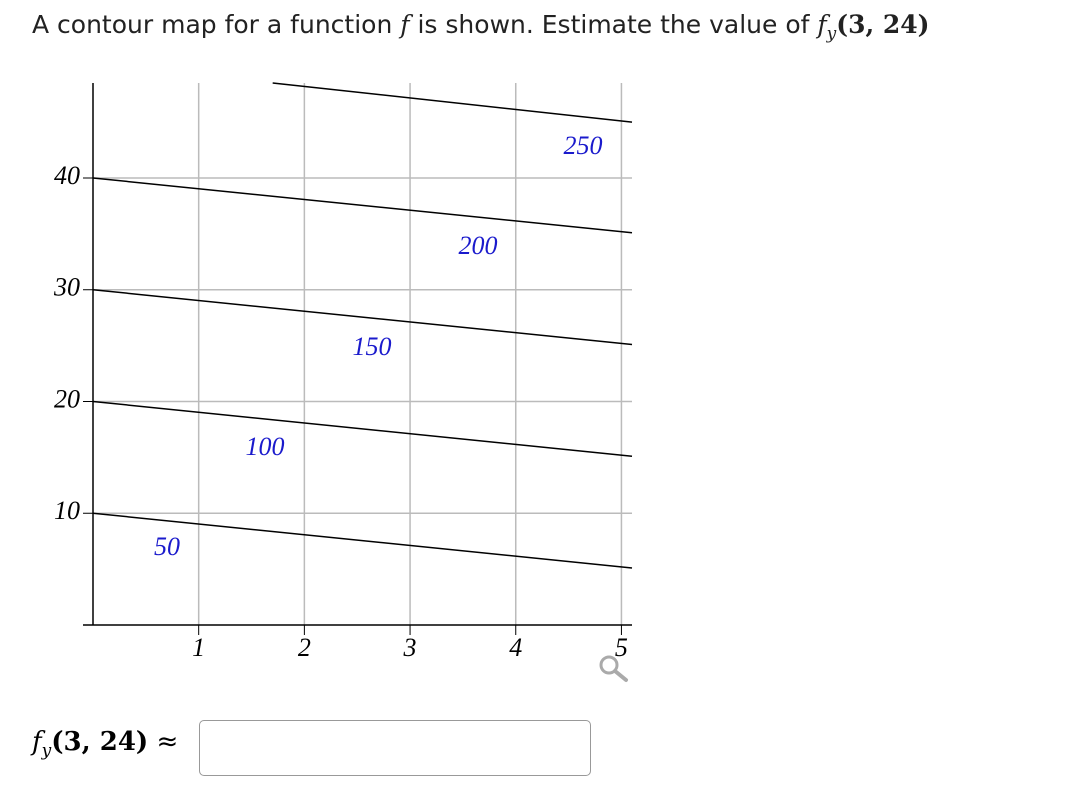  I want to click on answer-subscript: y, so click(46, 751).